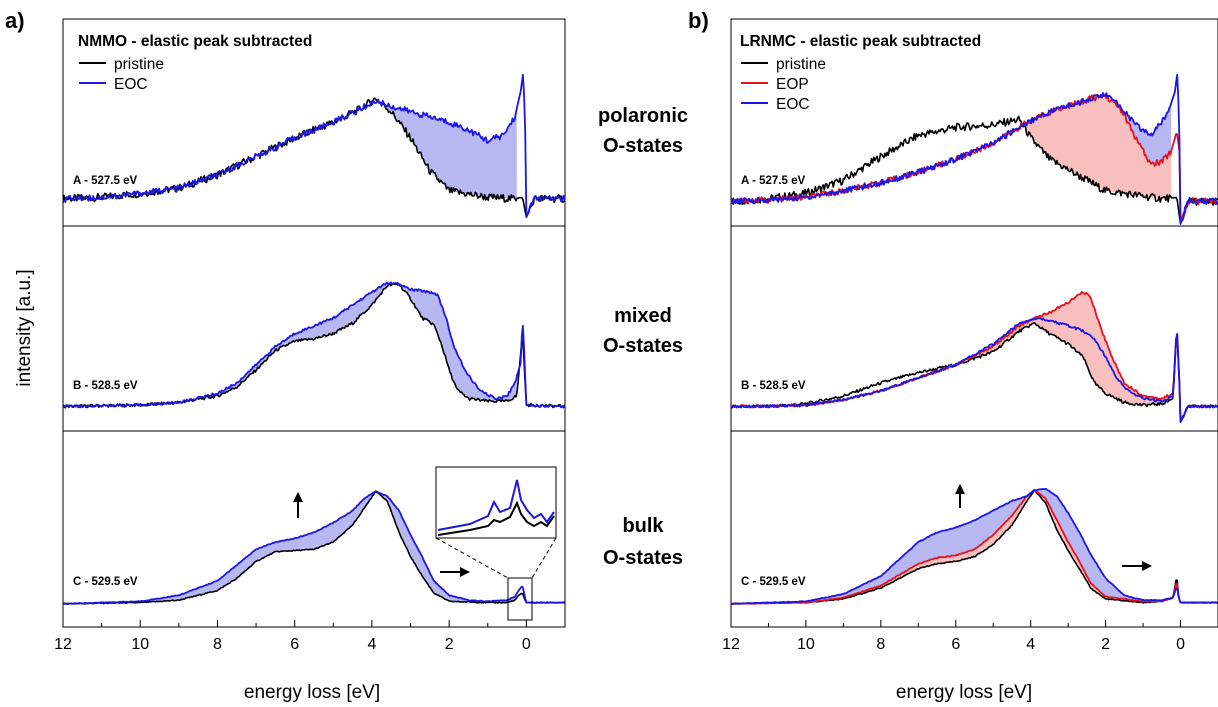 The width and height of the screenshot is (1218, 707). I want to click on state-label-line: bulk, so click(643, 526).